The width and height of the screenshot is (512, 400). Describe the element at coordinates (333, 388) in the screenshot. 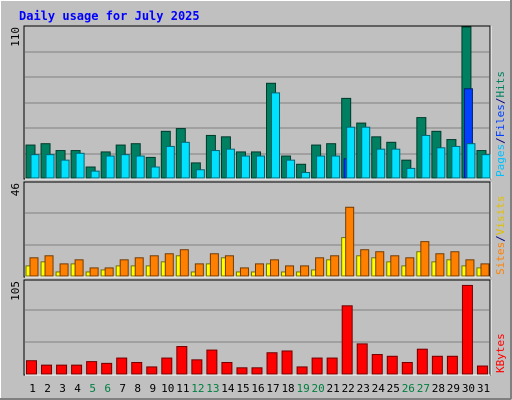

I see `x-tick-label: 21` at that location.